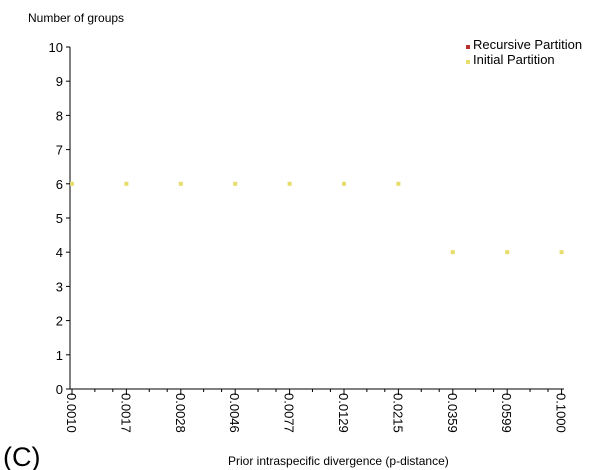 The height and width of the screenshot is (470, 609). I want to click on y-tick-label: 2, so click(59, 321).